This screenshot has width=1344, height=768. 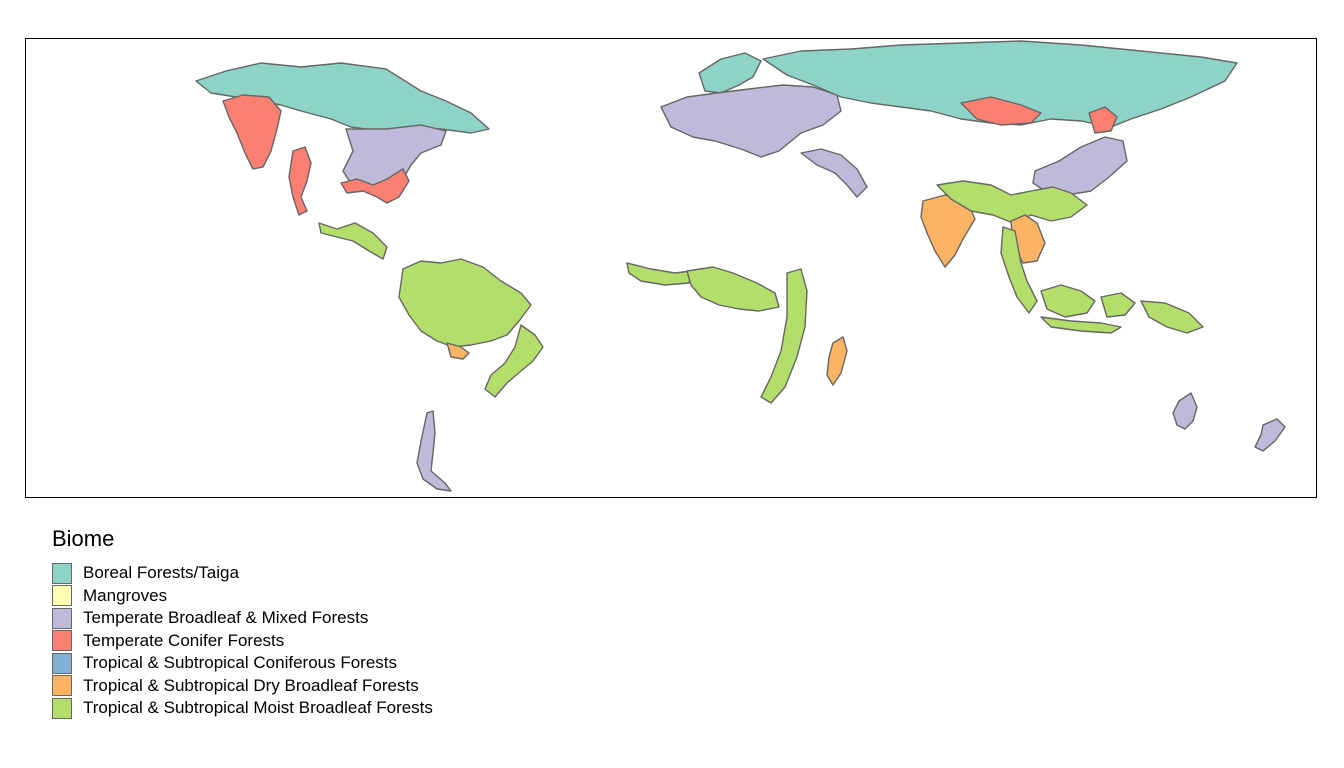 What do you see at coordinates (252, 132) in the screenshot?
I see `region-conifer-pacific-northwest` at bounding box center [252, 132].